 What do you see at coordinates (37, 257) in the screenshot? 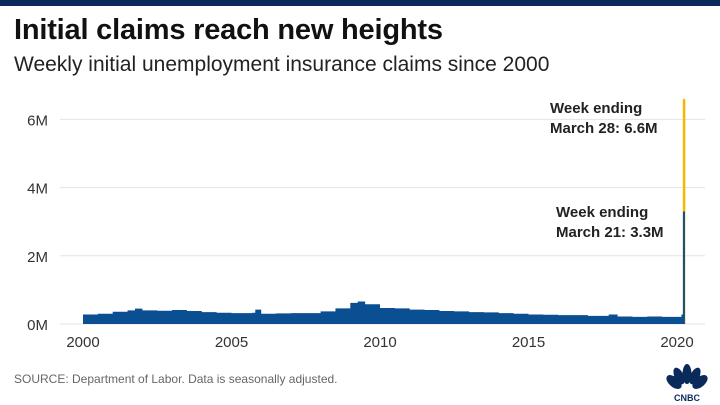
I see `y-tick-label: 2M` at bounding box center [37, 257].